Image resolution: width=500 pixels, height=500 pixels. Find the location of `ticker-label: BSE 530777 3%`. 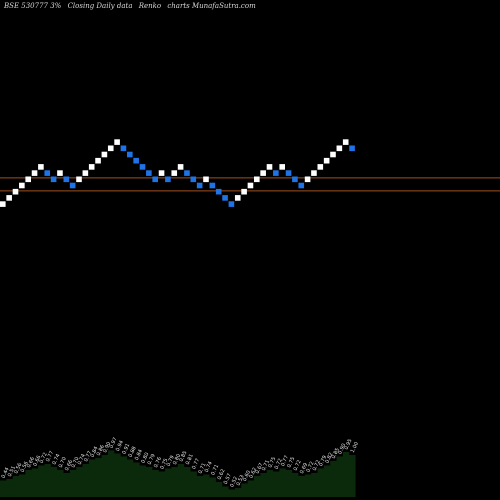

ticker-label: BSE 530777 3% is located at coordinates (33, 6).